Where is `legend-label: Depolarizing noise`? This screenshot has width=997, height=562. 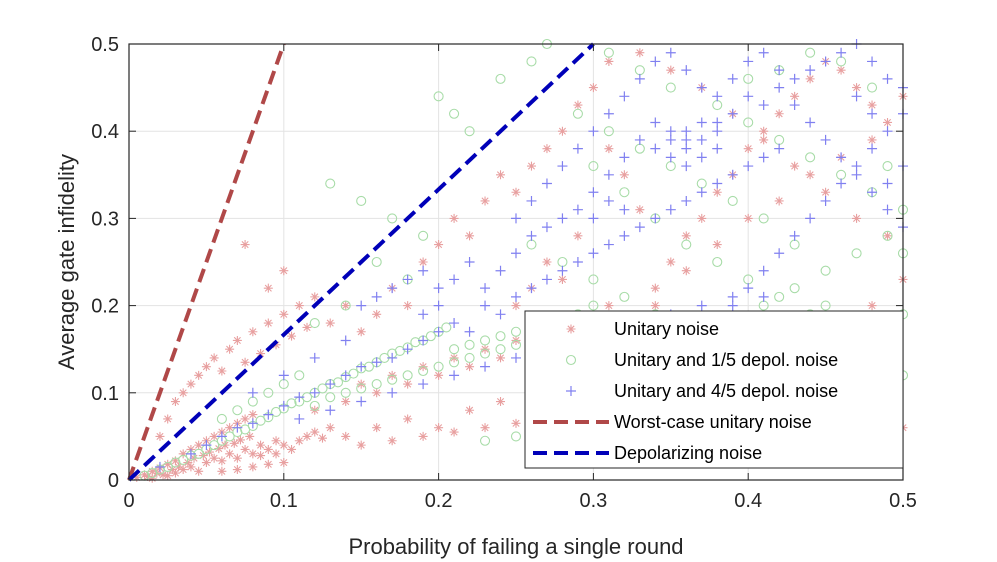
legend-label: Depolarizing noise is located at coordinates (688, 453).